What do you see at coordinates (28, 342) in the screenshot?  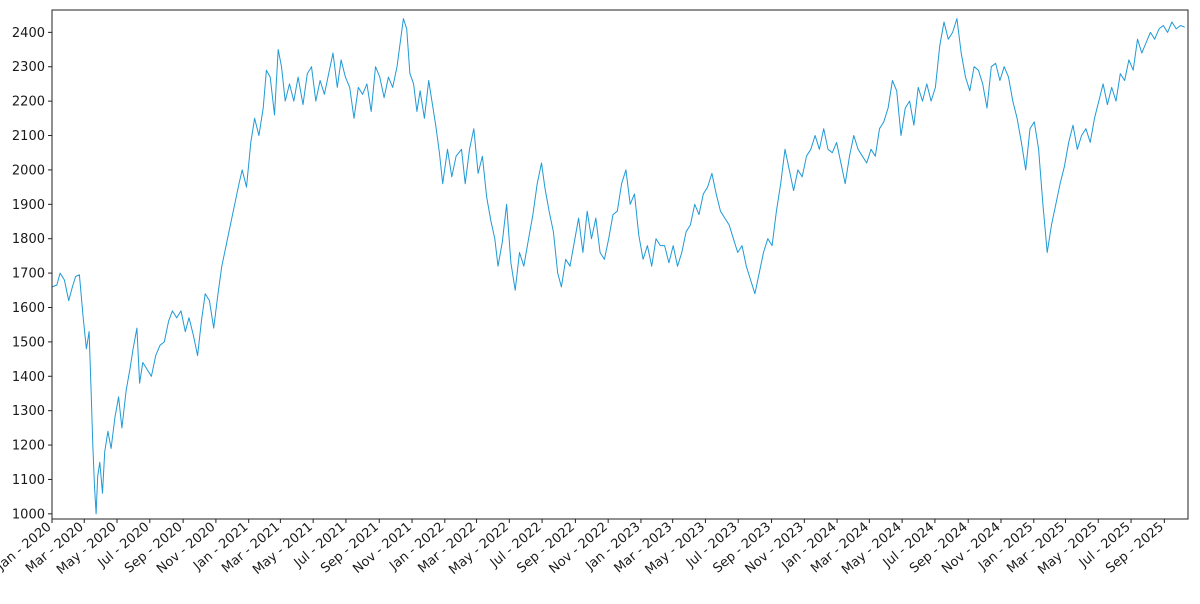 I see `y-tick-label: 1500` at bounding box center [28, 342].